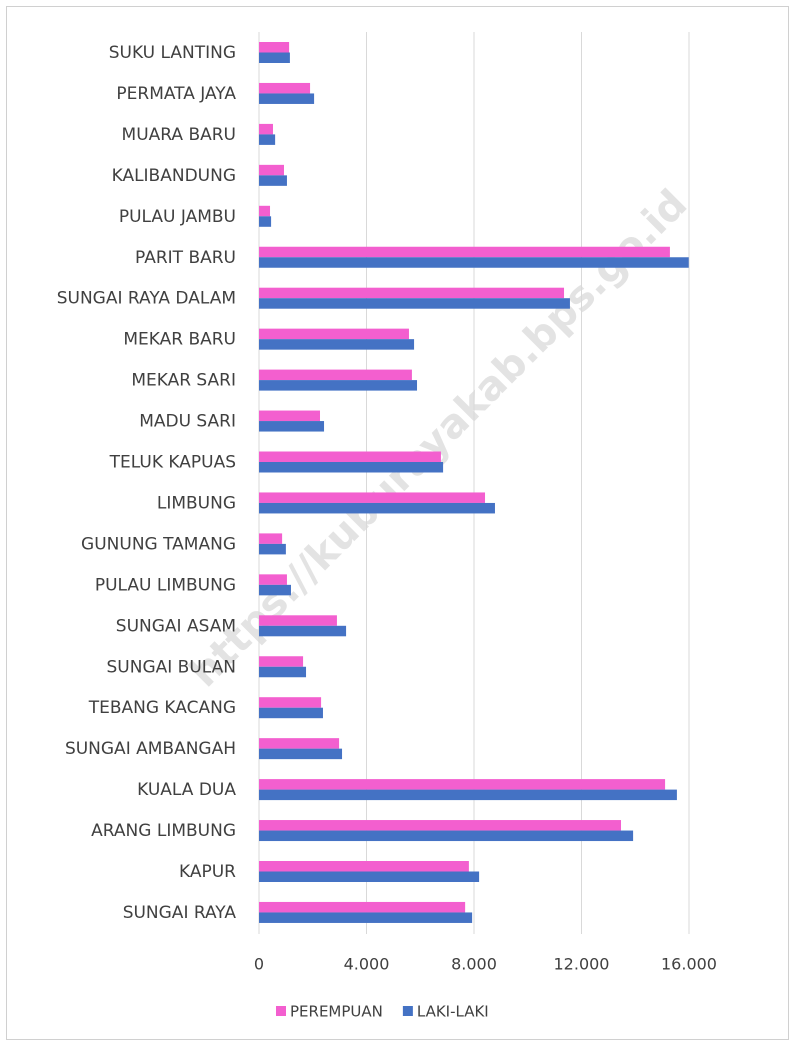  I want to click on x-tick-label: 0, so click(259, 964).